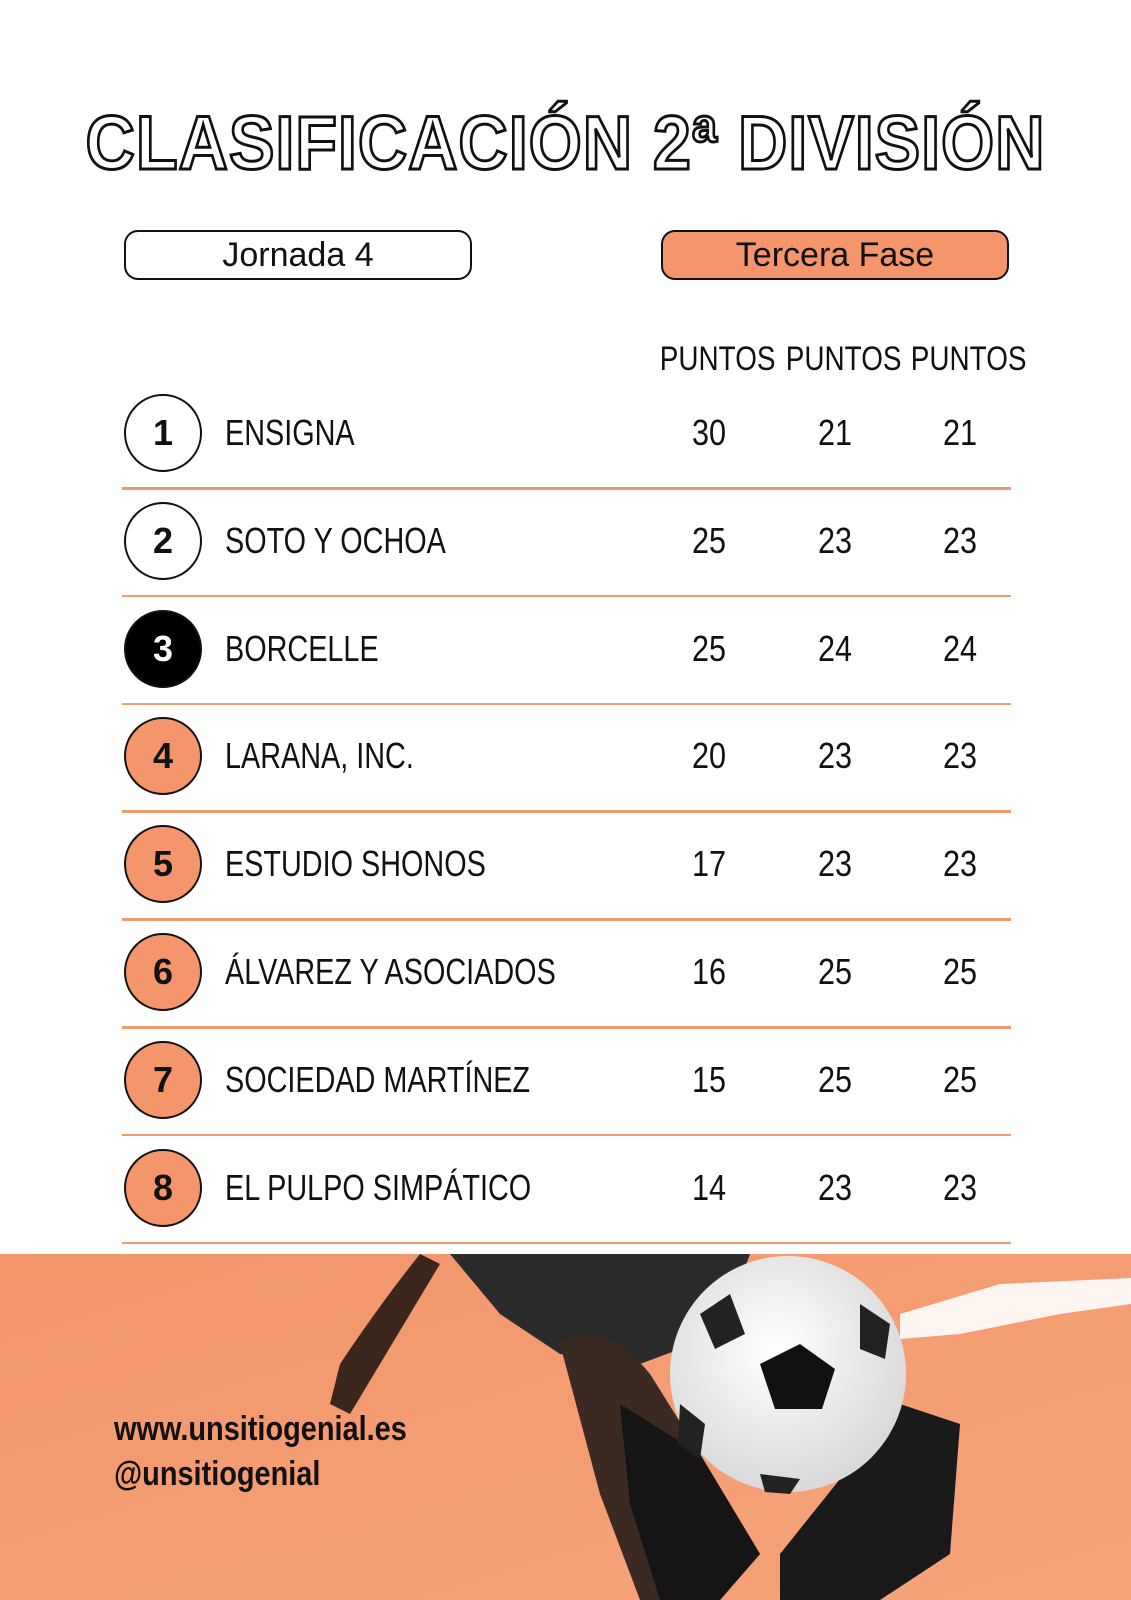  I want to click on points-cell: 16, so click(709, 971).